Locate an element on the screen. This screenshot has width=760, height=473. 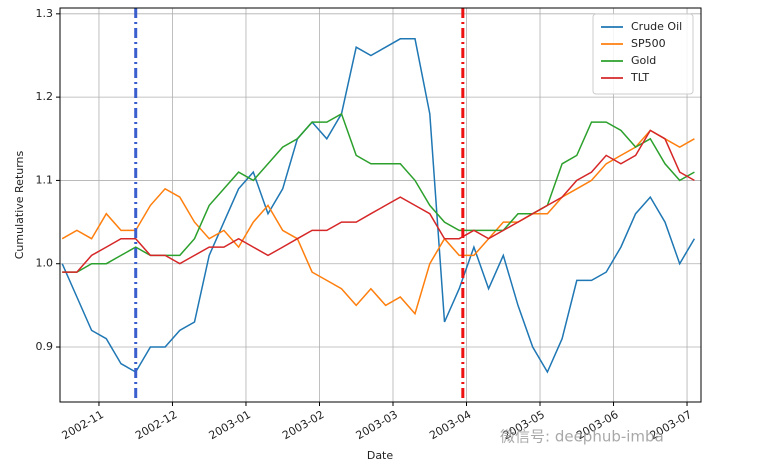
legend-label: SP500 is located at coordinates (648, 43).